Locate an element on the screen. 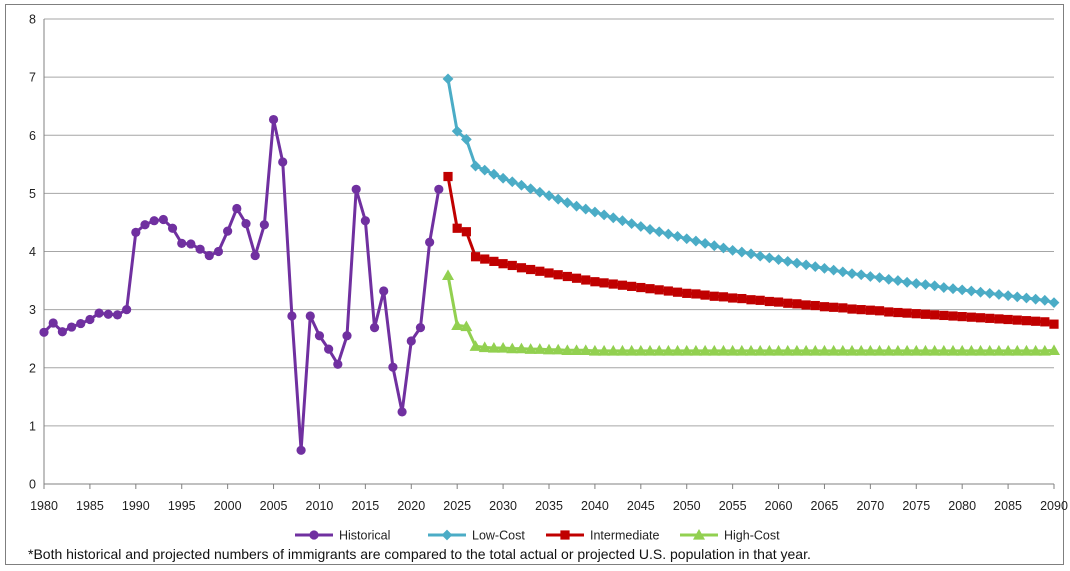 This screenshot has height=571, width=1070. series-high-cost is located at coordinates (751, 312).